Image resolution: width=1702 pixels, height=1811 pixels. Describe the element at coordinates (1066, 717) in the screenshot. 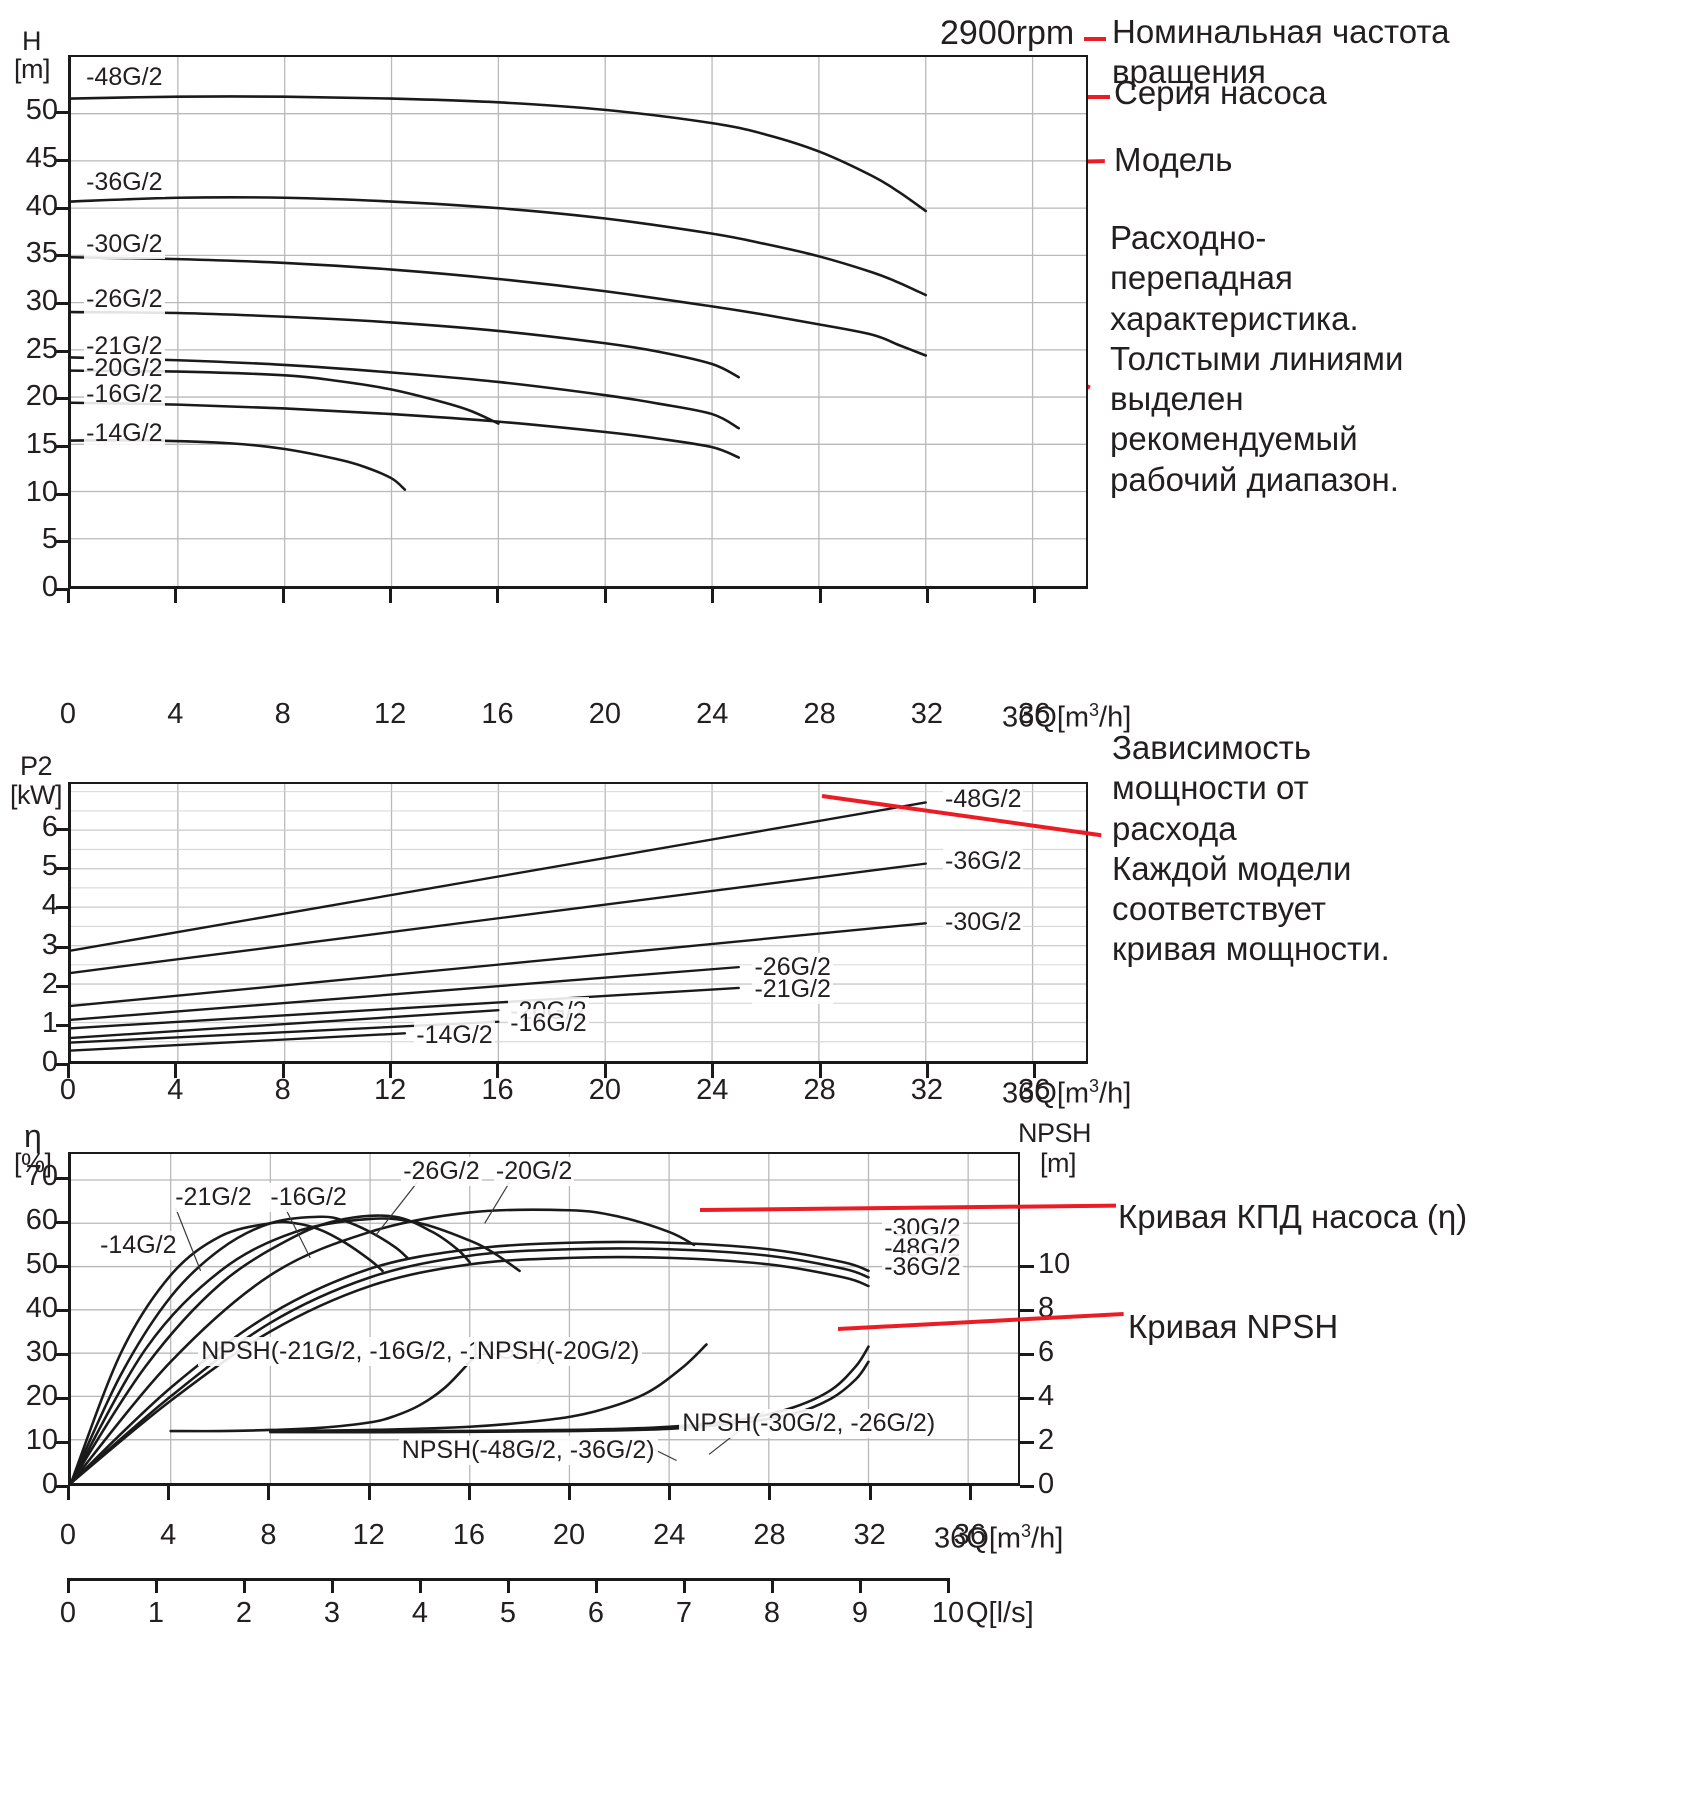

I see `chart1-xaxis-title: 36Q[m3/h]` at that location.